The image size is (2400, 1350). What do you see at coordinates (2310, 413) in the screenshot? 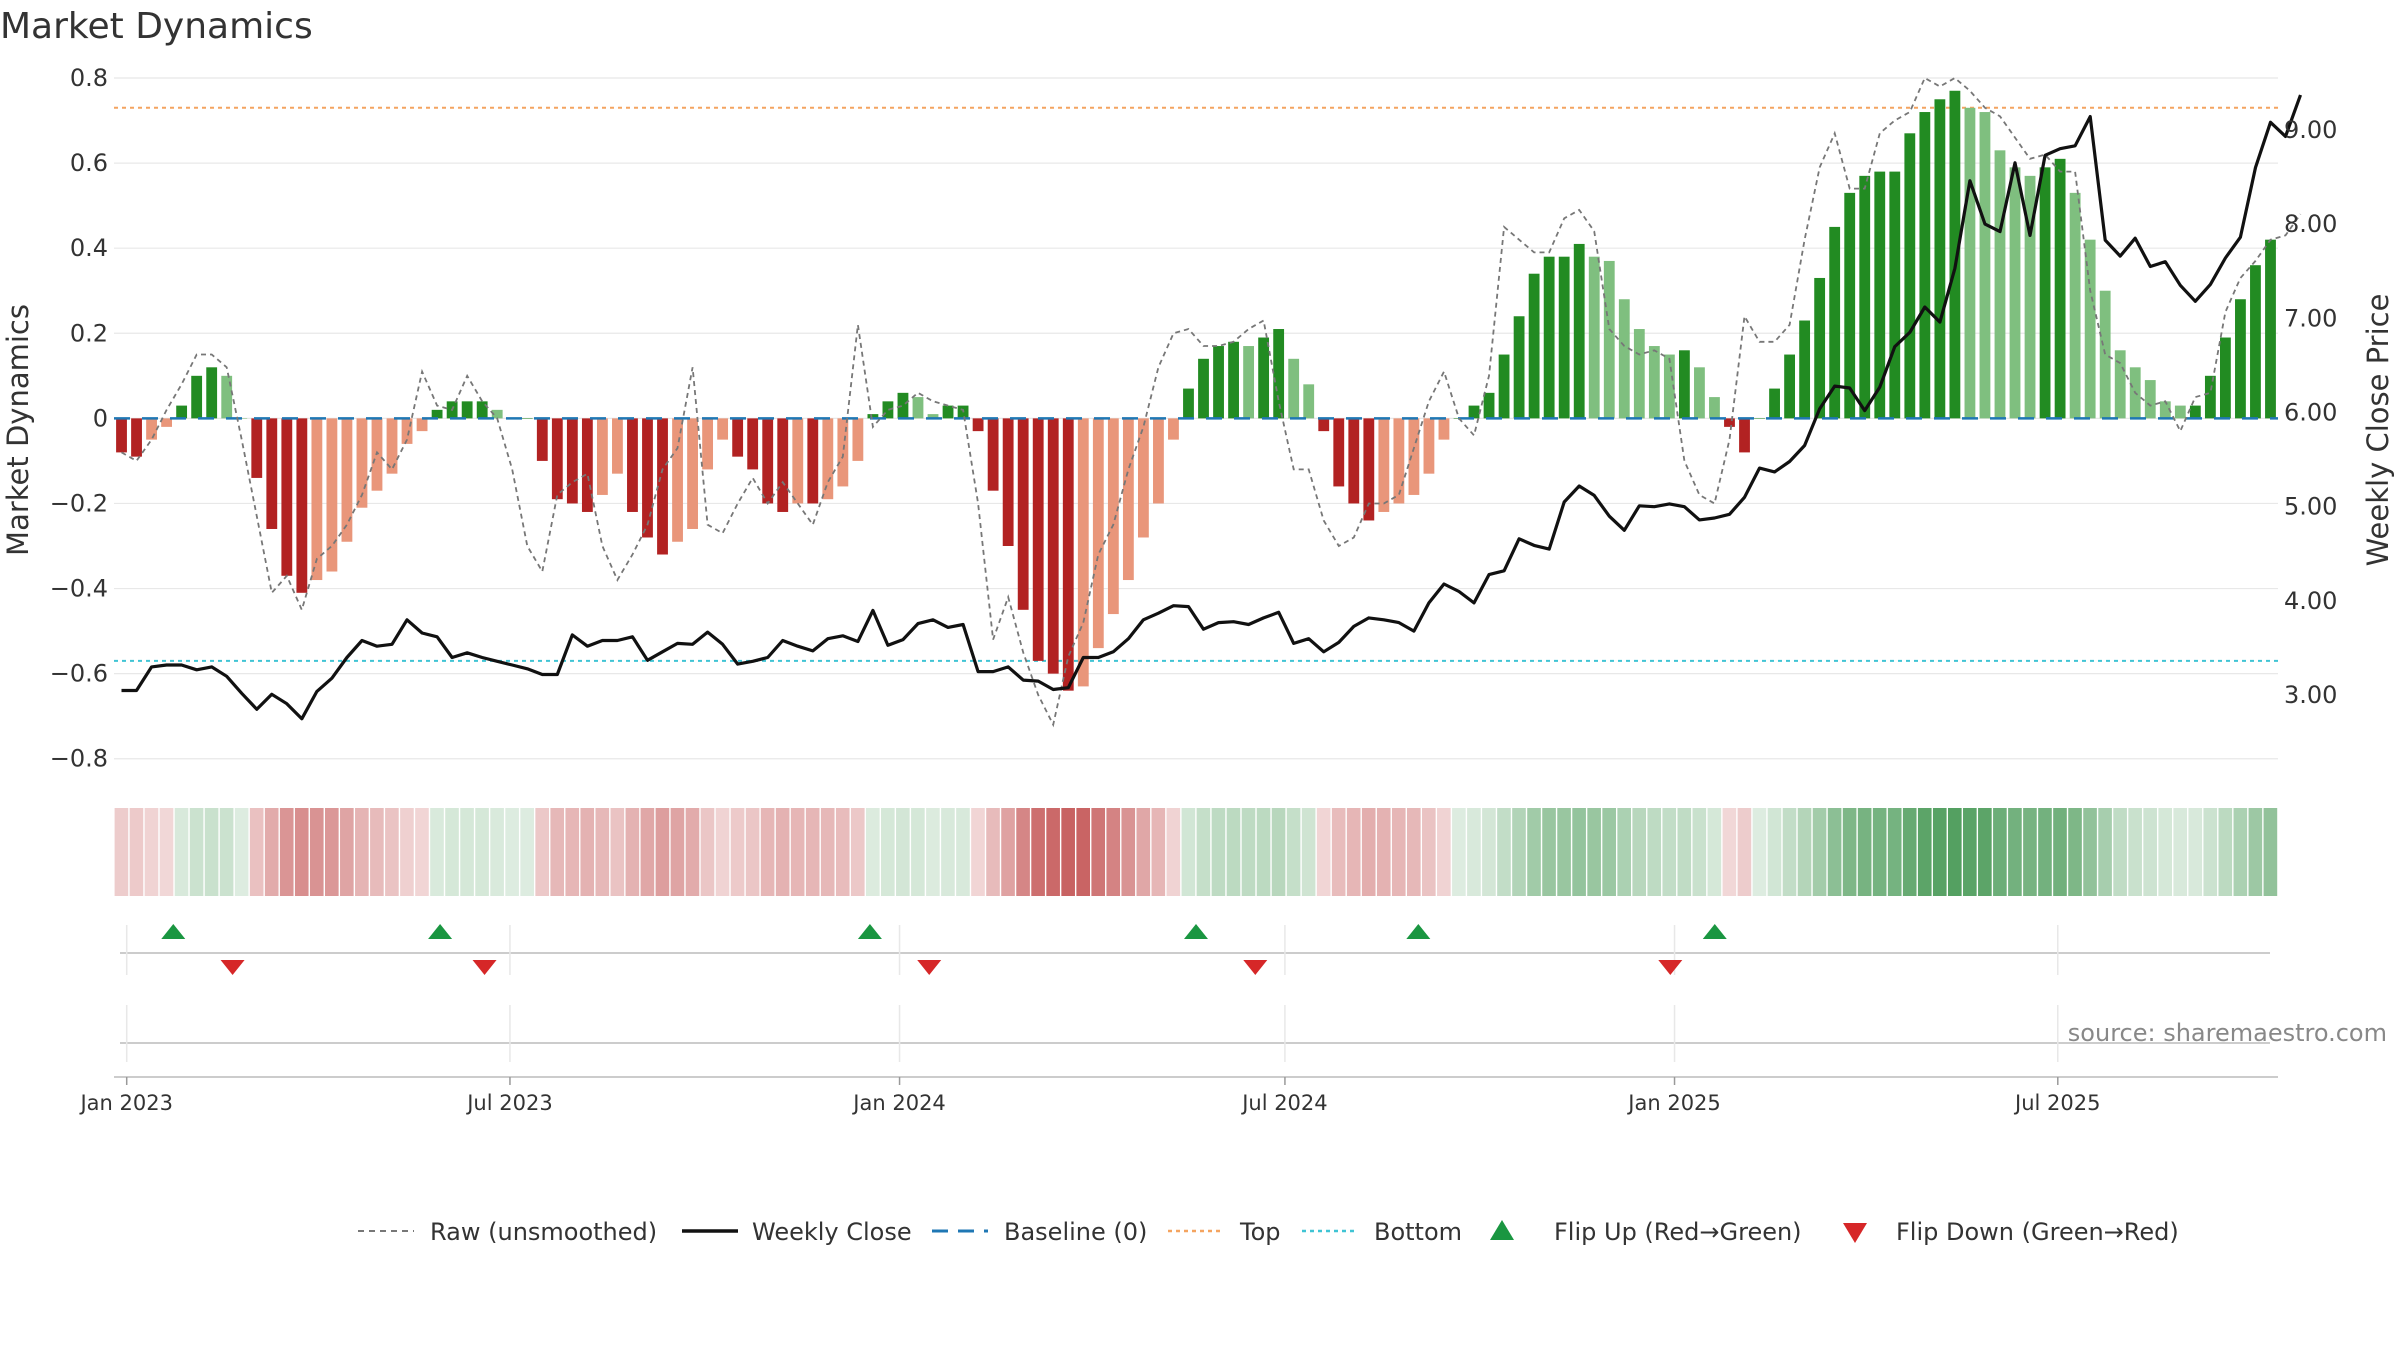
I see `y2-tick-label: 6.00` at bounding box center [2310, 413].